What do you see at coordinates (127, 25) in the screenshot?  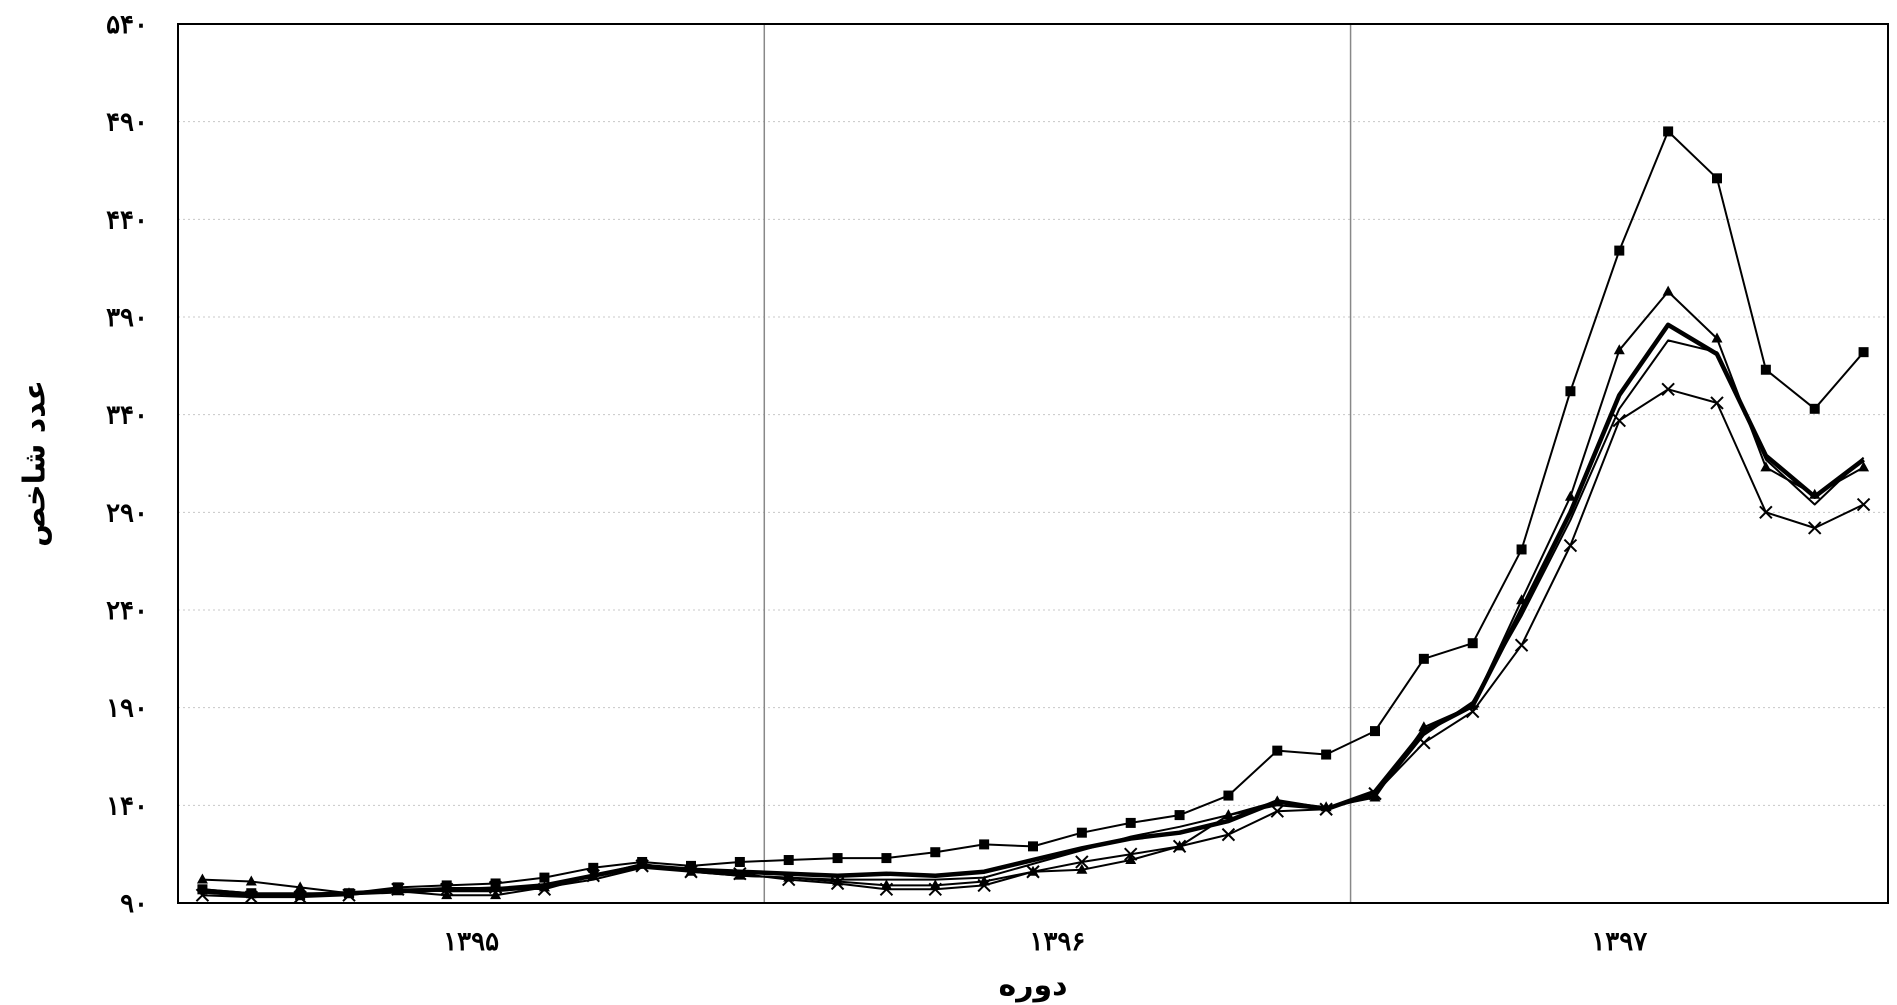 I see `y-tick-label: ۵۴۰` at bounding box center [127, 25].